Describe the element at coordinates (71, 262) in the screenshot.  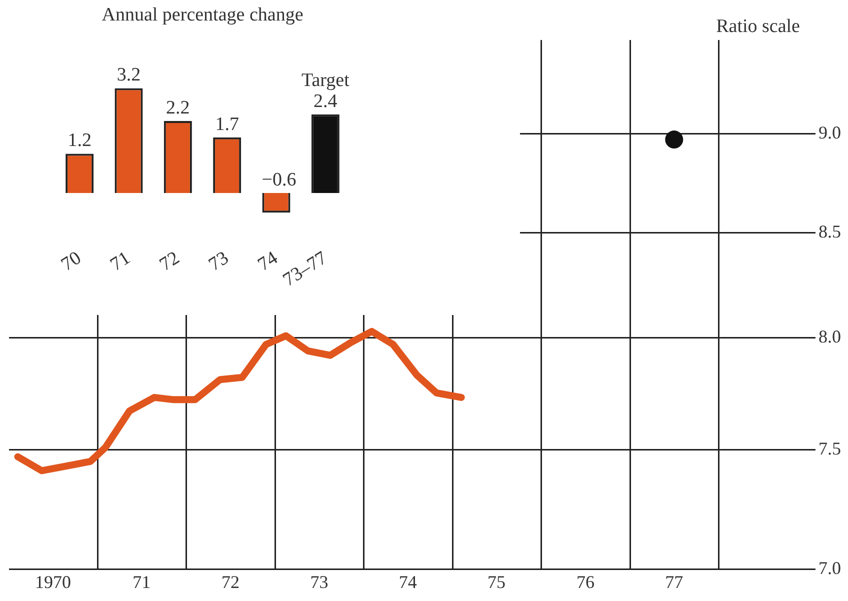
I see `x-tick-label: 70` at that location.